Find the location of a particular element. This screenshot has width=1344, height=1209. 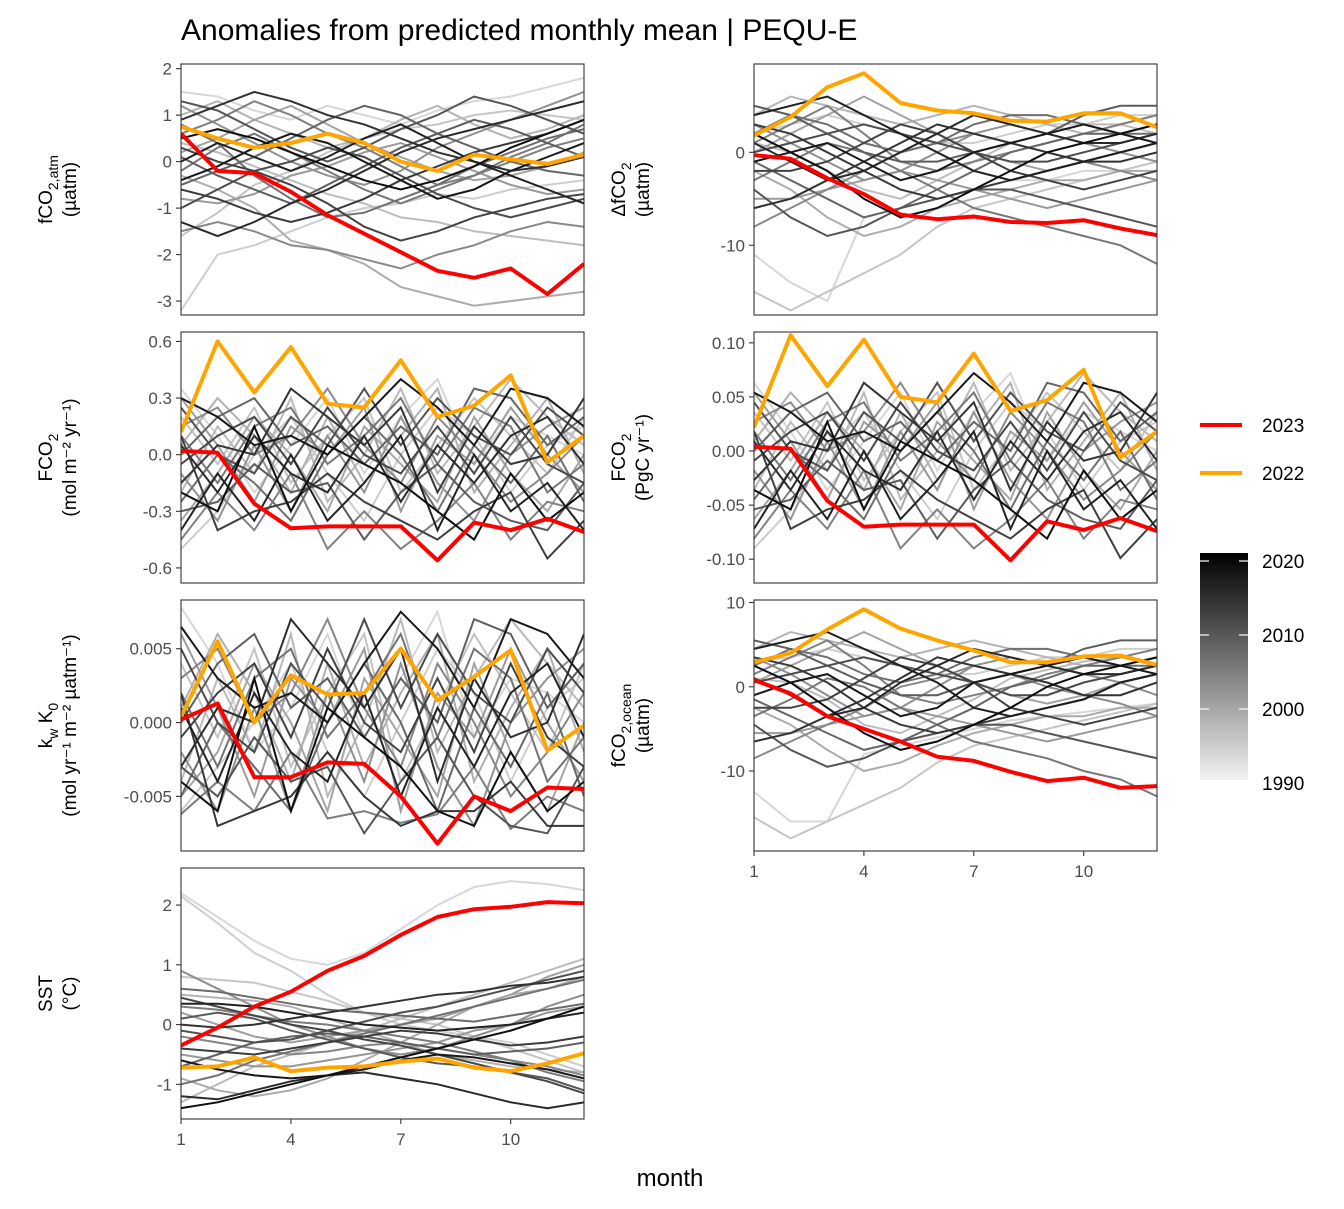

y-tick-label: -10 is located at coordinates (732, 771).